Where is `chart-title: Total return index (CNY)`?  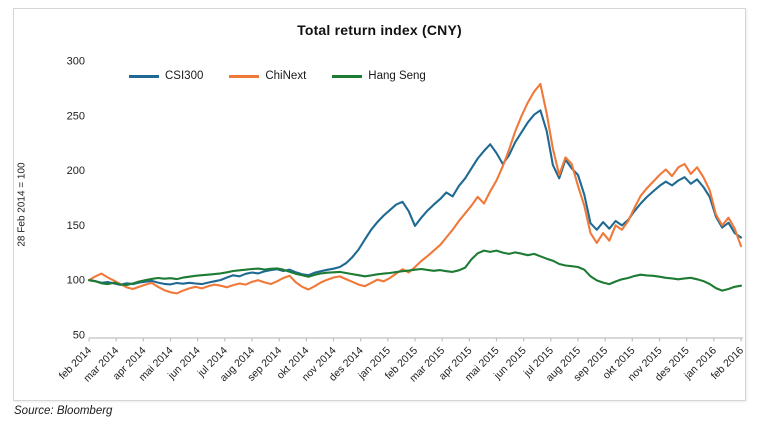 chart-title: Total return index (CNY) is located at coordinates (379, 30).